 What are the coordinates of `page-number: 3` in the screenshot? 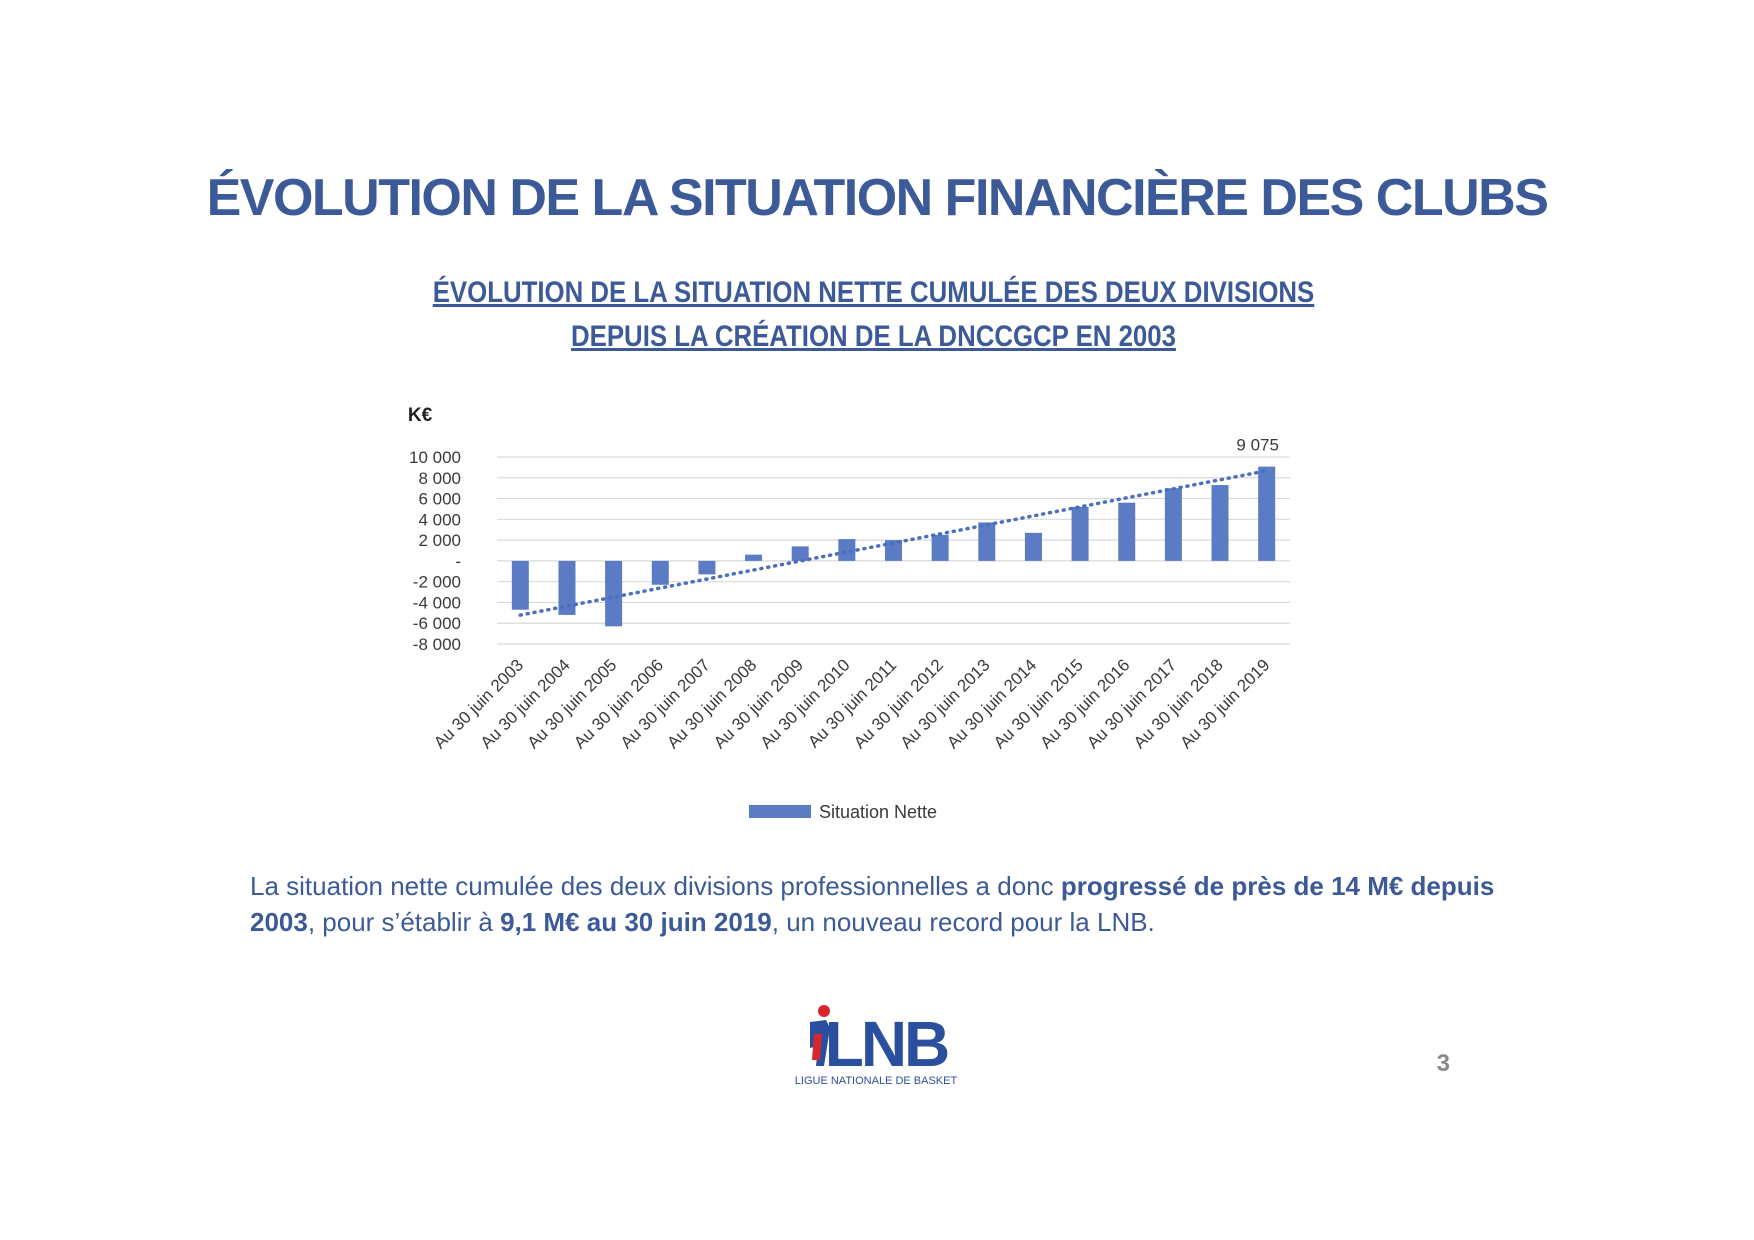 It's located at (1443, 1063).